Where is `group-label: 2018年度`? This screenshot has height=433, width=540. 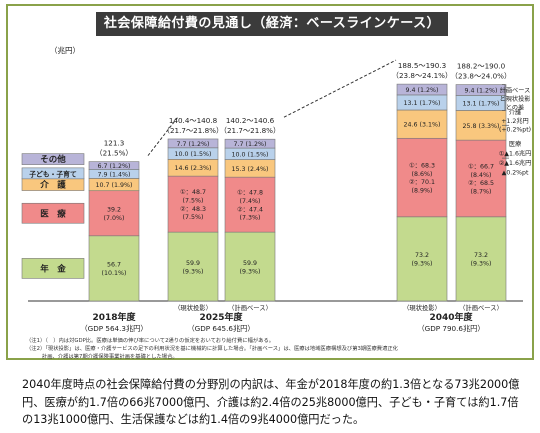 group-label: 2018年度 is located at coordinates (114, 317).